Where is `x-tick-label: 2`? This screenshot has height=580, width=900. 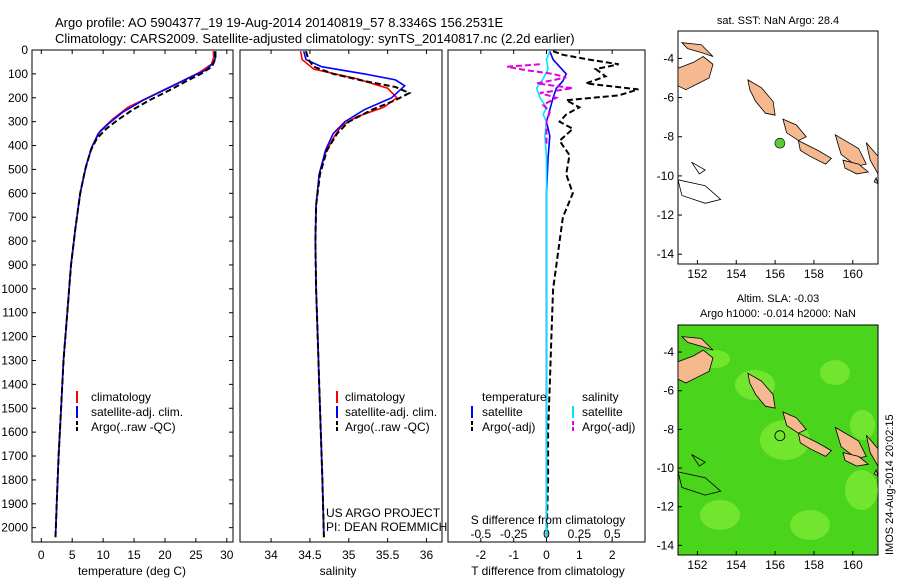
x-tick-label: 2 is located at coordinates (612, 555).